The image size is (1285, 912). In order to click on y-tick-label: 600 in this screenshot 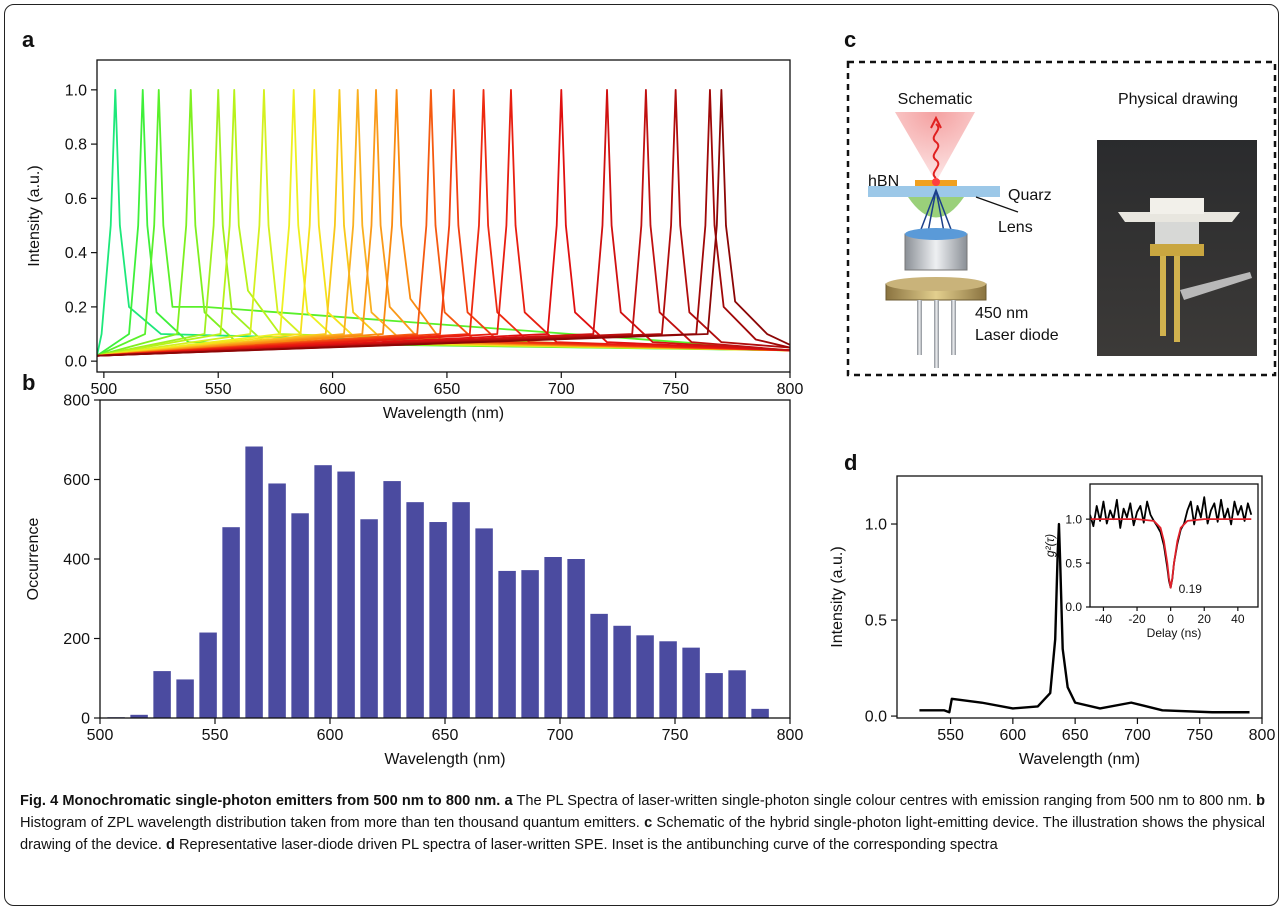, I will do `click(76, 480)`.